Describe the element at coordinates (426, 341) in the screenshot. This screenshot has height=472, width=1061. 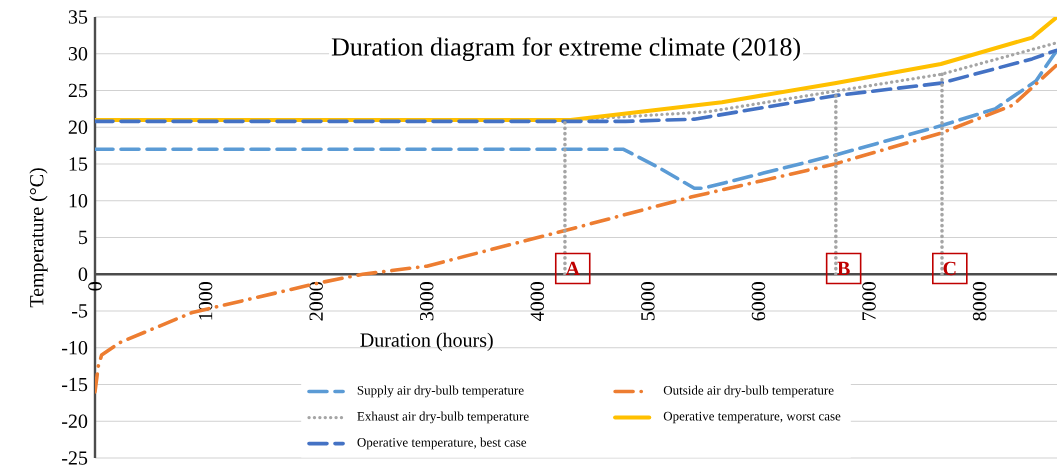
I see `x-axis-title: Duration (hours)` at that location.